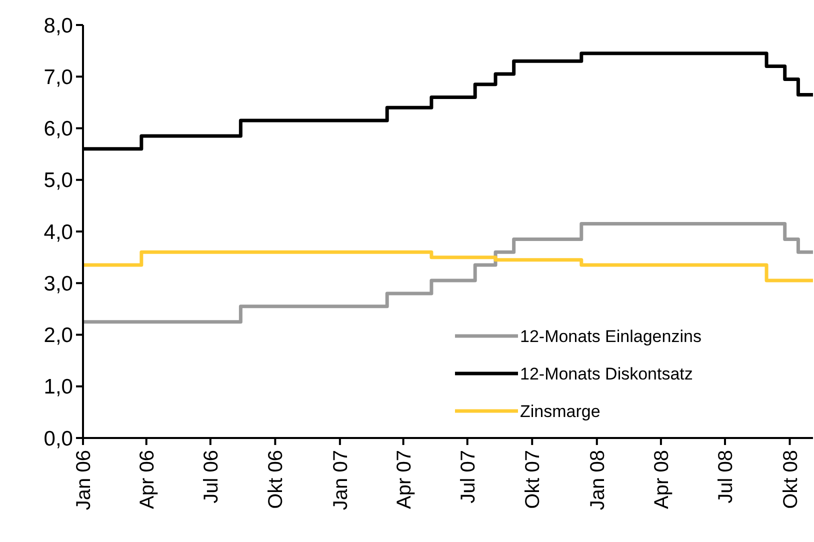  What do you see at coordinates (147, 479) in the screenshot?
I see `x-tick-label: Apr 06` at bounding box center [147, 479].